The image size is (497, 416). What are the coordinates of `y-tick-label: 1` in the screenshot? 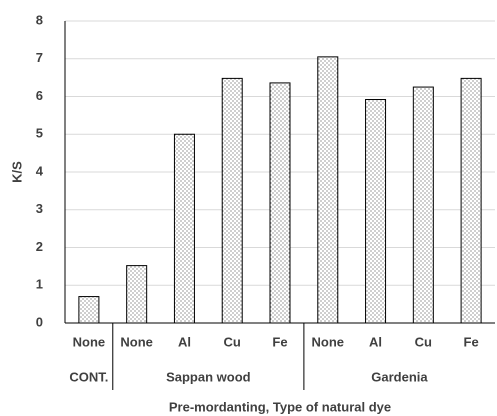 It's located at (39, 284).